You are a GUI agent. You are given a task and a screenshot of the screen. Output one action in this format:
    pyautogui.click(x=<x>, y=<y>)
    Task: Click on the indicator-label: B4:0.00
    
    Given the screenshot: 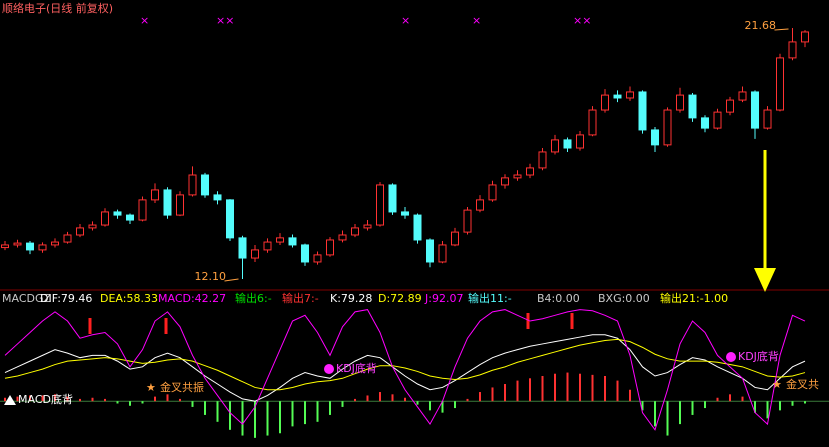 What is the action you would take?
    pyautogui.click(x=558, y=298)
    